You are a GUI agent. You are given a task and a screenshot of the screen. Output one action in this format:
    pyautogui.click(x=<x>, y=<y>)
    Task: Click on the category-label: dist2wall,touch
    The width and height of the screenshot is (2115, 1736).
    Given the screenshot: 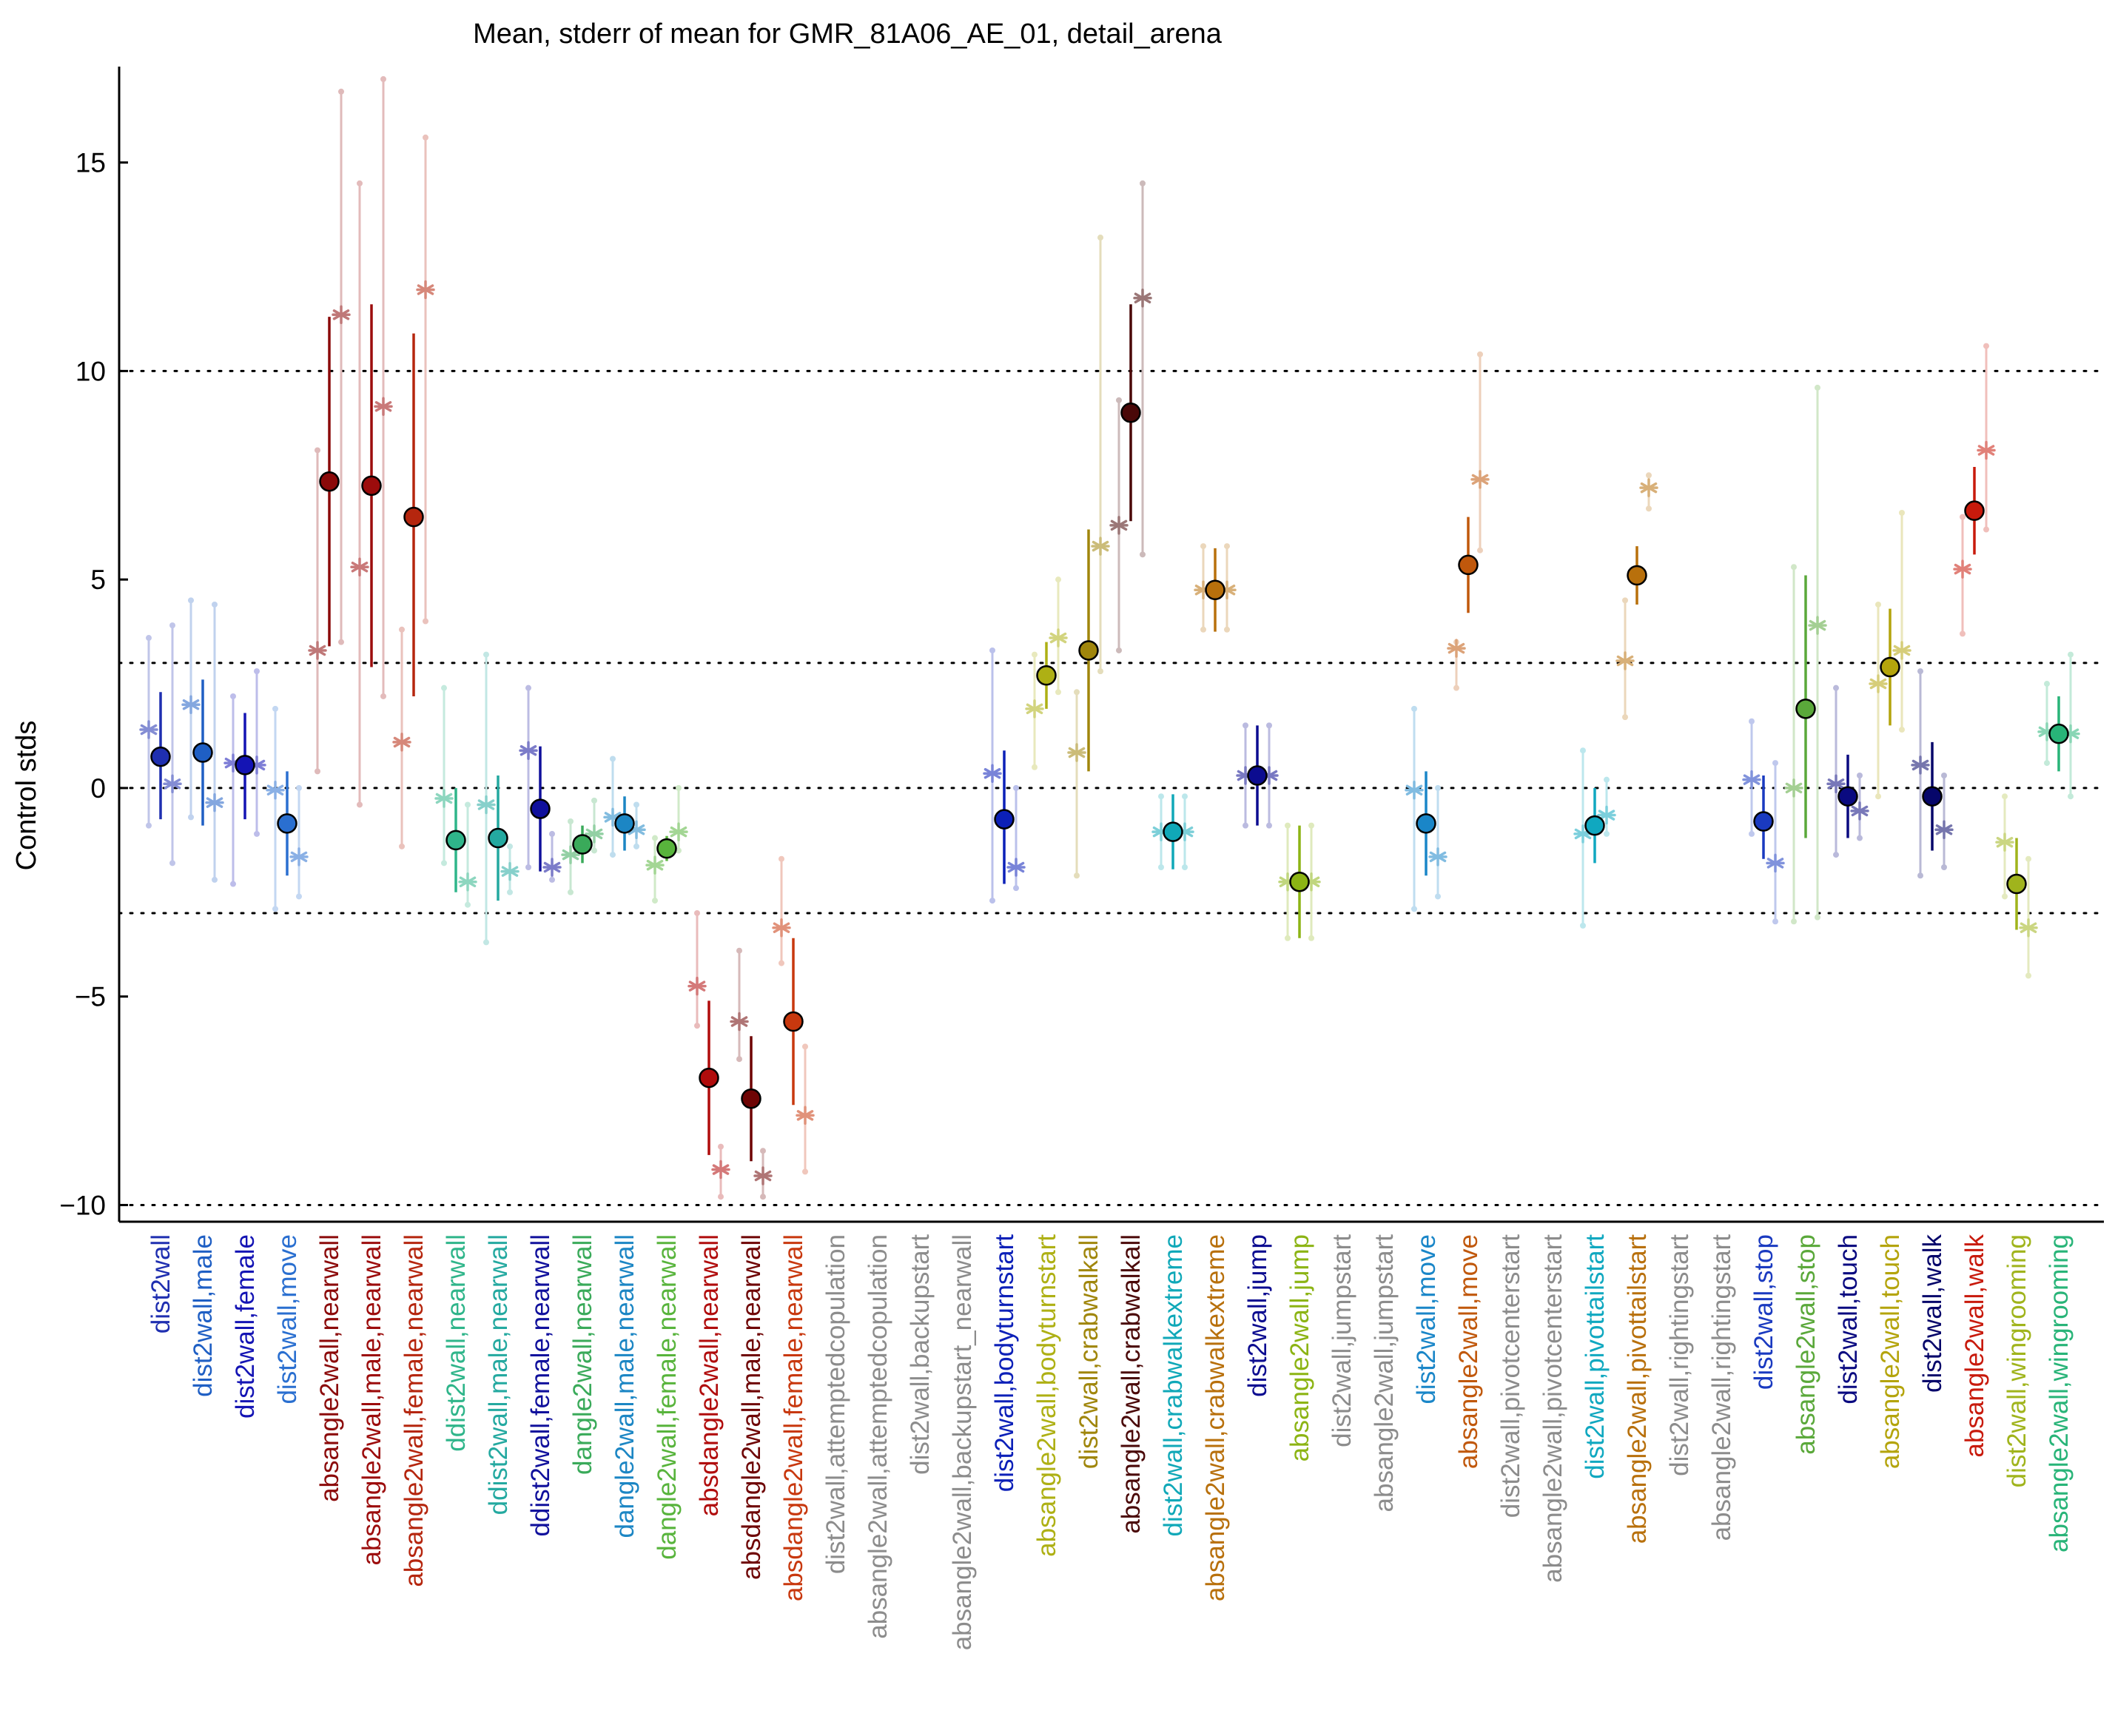 What is the action you would take?
    pyautogui.click(x=1848, y=1319)
    